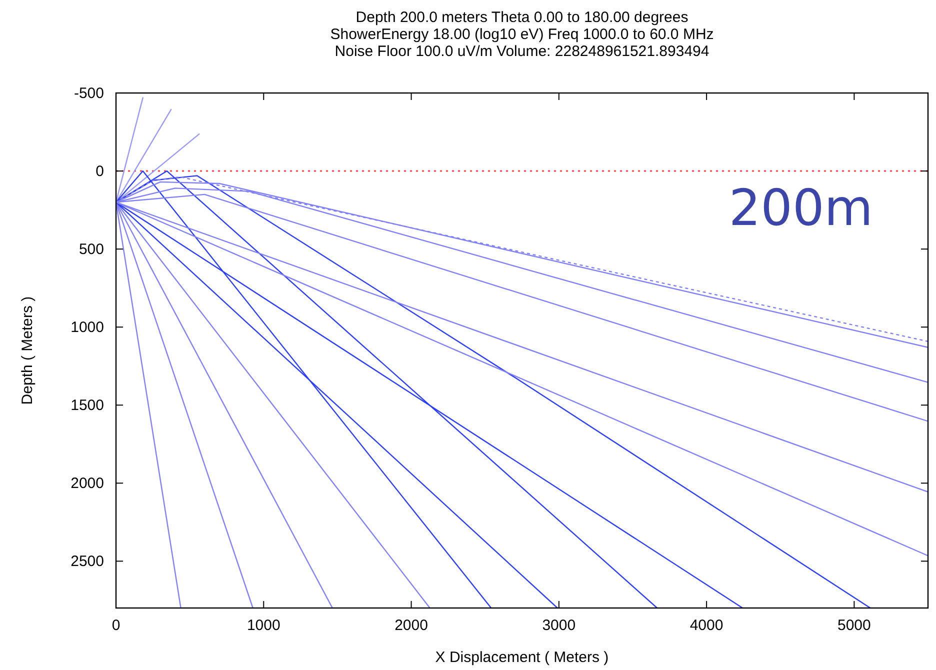 This screenshot has height=670, width=936. Describe the element at coordinates (89, 93) in the screenshot. I see `y-tick-label: -500` at that location.